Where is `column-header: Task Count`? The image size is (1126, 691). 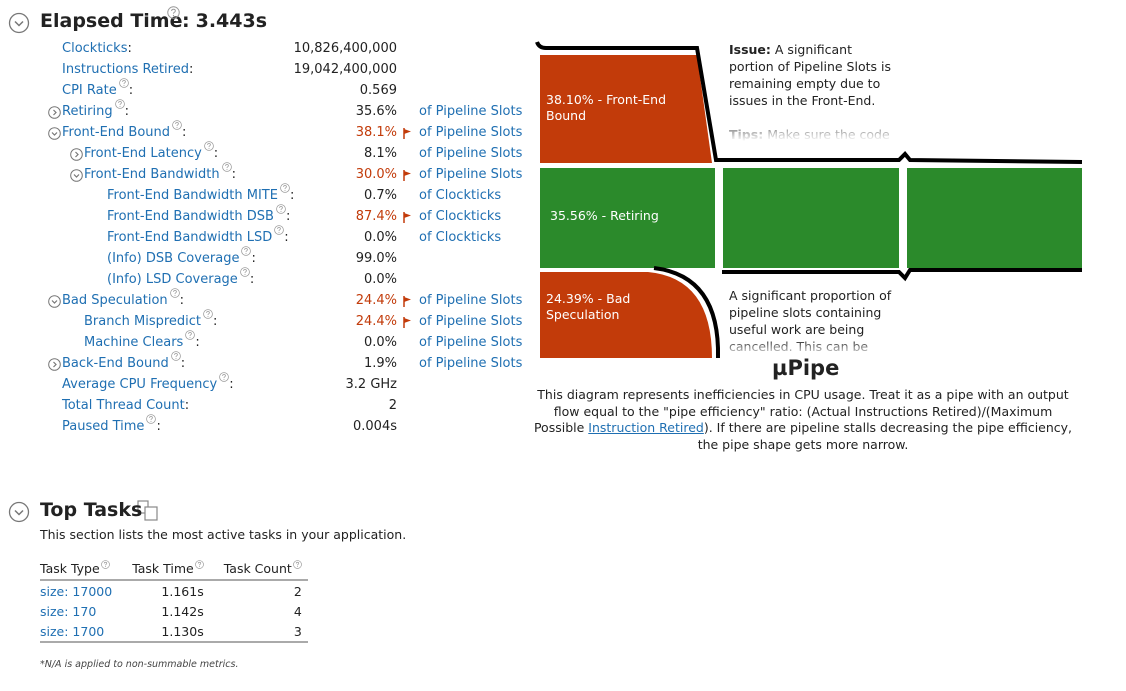
column-header: Task Count is located at coordinates (258, 569).